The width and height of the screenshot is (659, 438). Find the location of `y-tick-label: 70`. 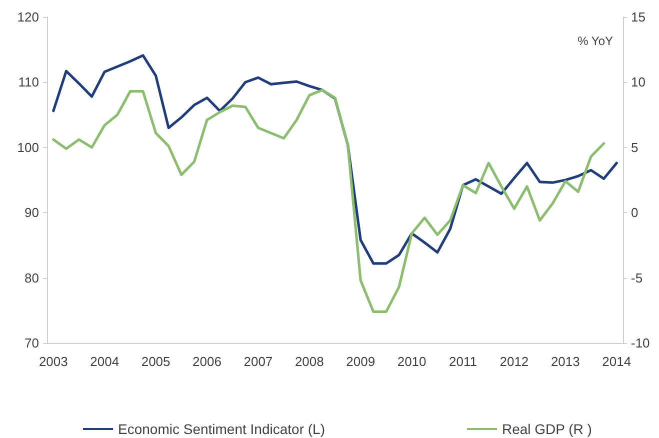

y-tick-label: 70 is located at coordinates (31, 343).